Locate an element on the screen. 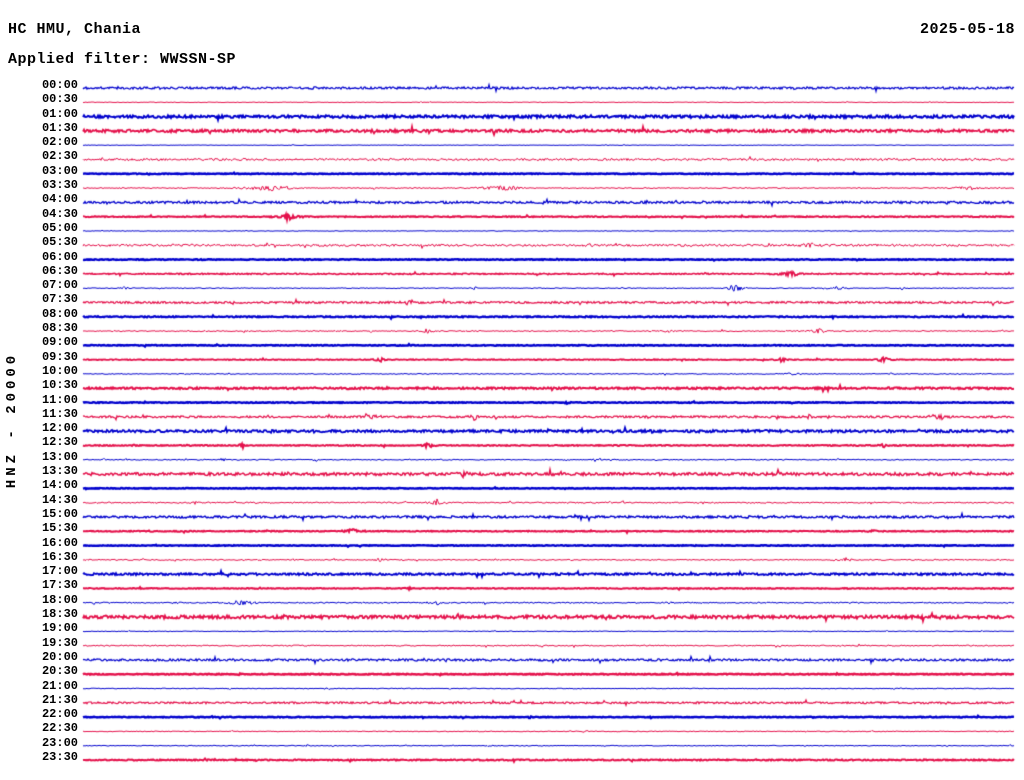 This screenshot has width=1024, height=780. time-label-03-00: 03:00 is located at coordinates (59, 170).